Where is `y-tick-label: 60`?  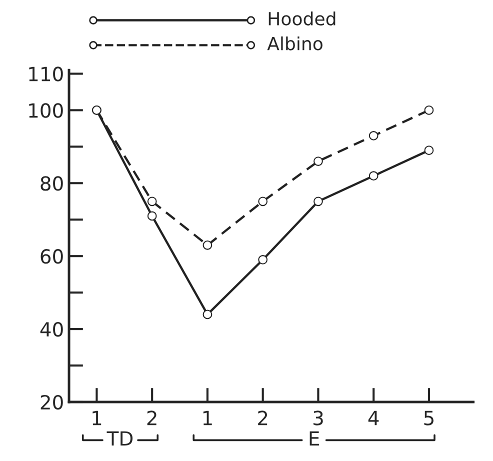 y-tick-label: 60 is located at coordinates (51, 256).